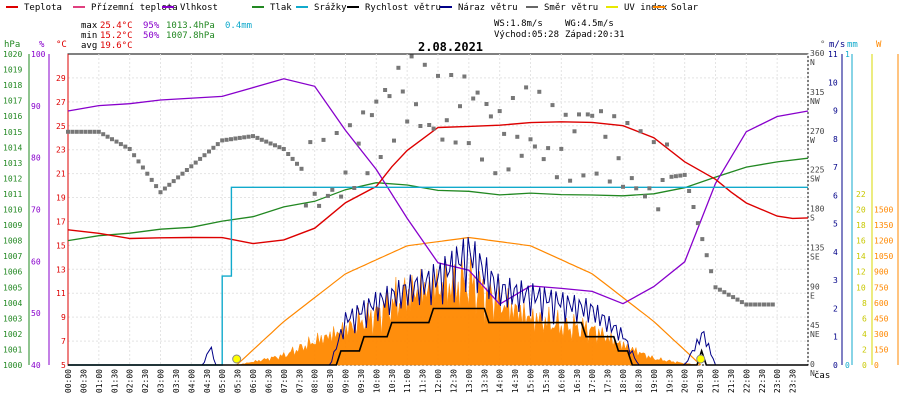 This screenshot has height=400, width=900. What do you see at coordinates (423, 381) in the screenshot?
I see `time-label: 11:30` at bounding box center [423, 381].